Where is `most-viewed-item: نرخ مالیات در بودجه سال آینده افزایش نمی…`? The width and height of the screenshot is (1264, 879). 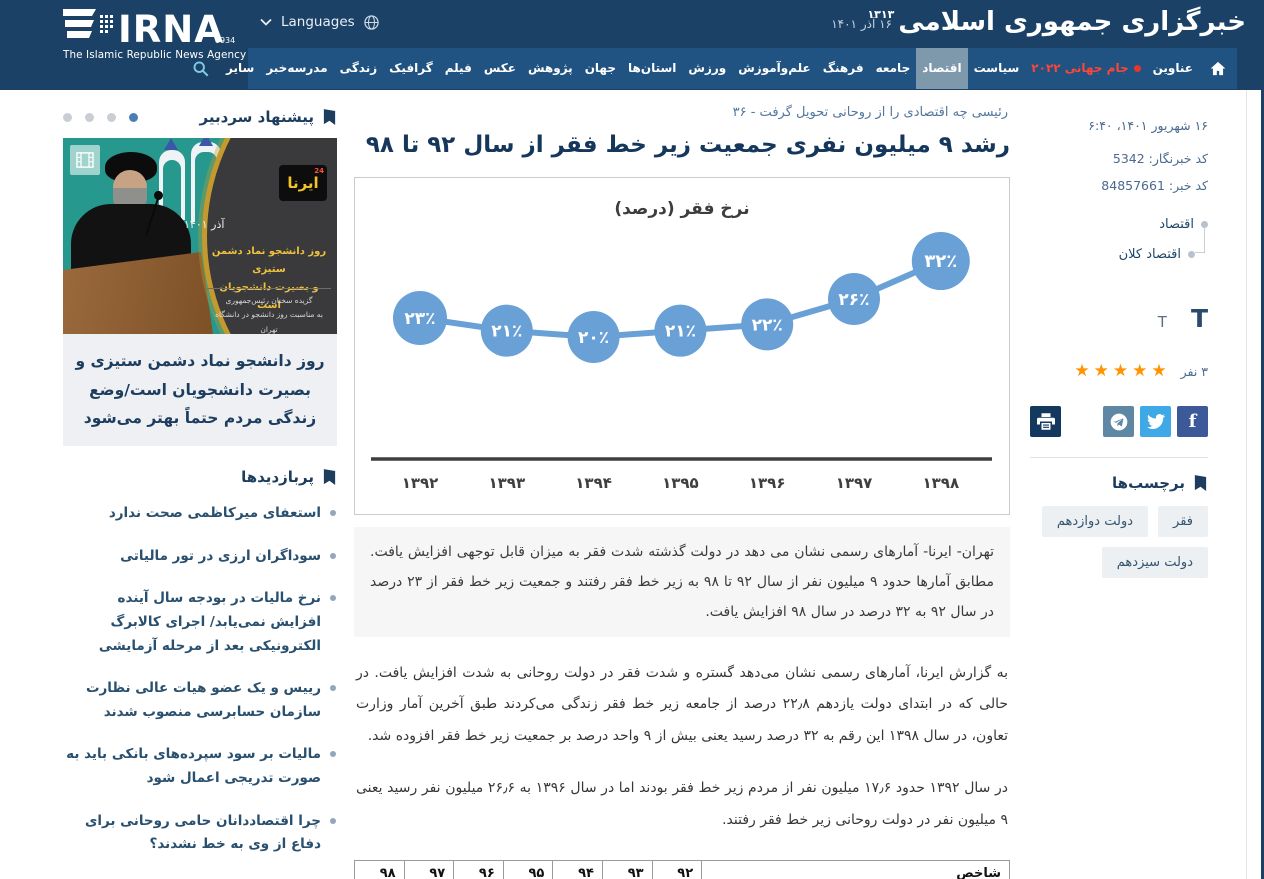 most-viewed-item: نرخ مالیات در بودجه سال آینده افزایش نمی… is located at coordinates (200, 622).